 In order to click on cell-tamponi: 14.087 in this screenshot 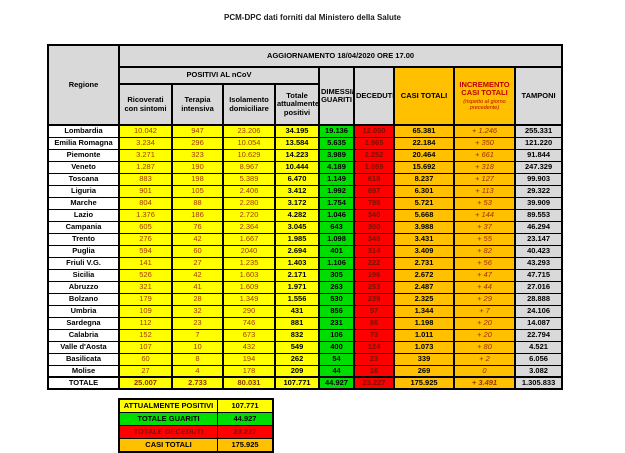, I will do `click(538, 323)`.